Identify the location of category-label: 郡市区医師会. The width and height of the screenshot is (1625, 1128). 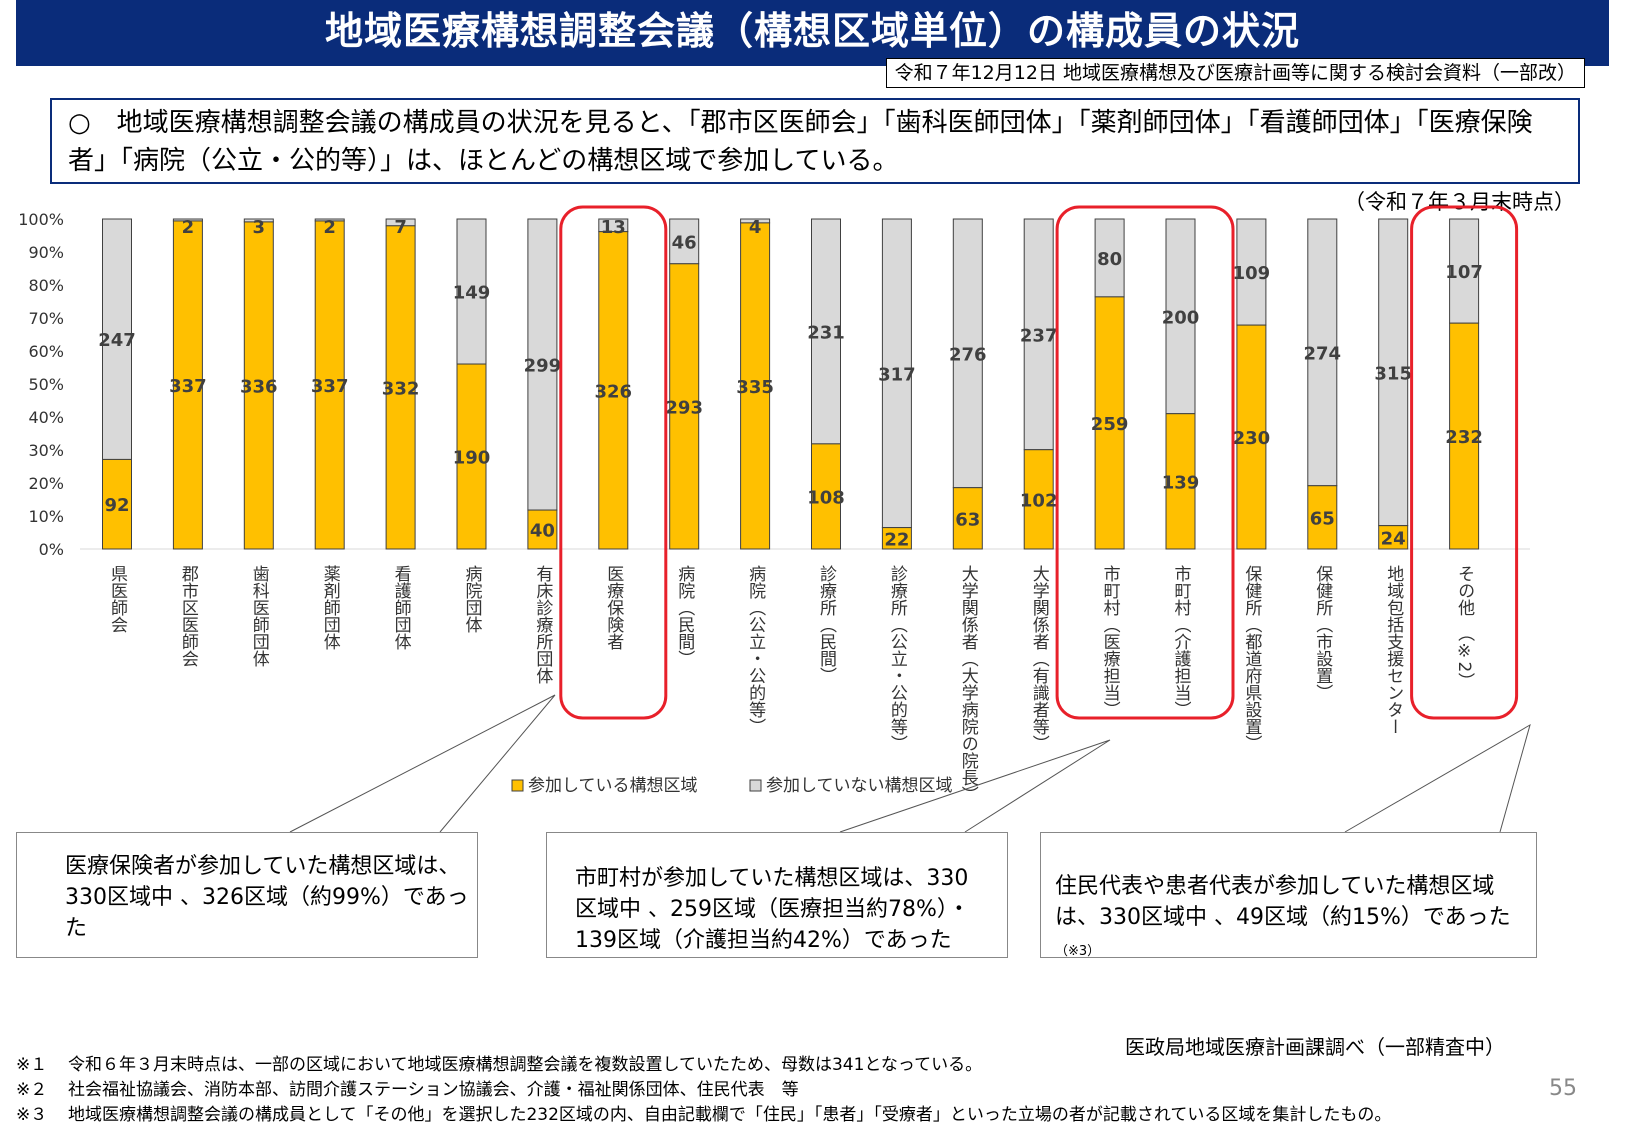
(188, 616).